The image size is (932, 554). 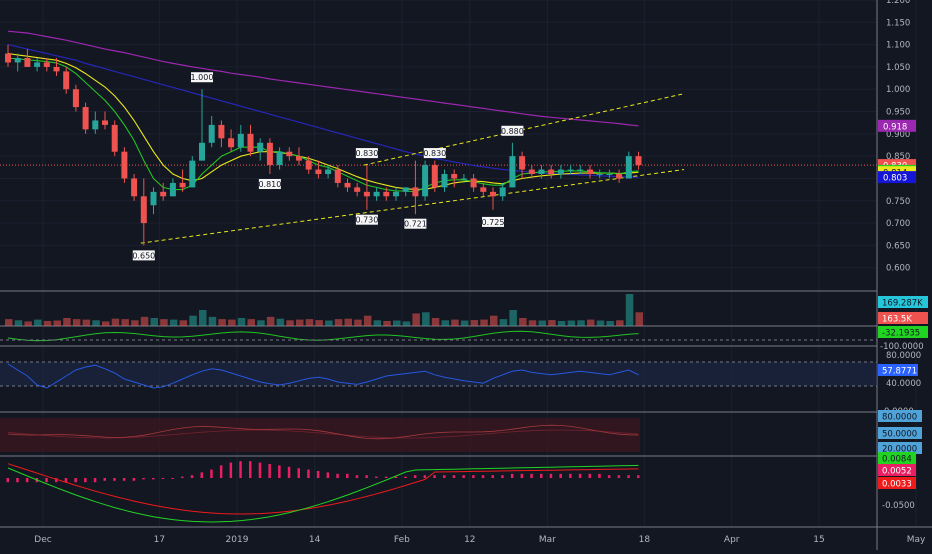 What do you see at coordinates (143, 255) in the screenshot?
I see `pivot-label-text: 0.650` at bounding box center [143, 255].